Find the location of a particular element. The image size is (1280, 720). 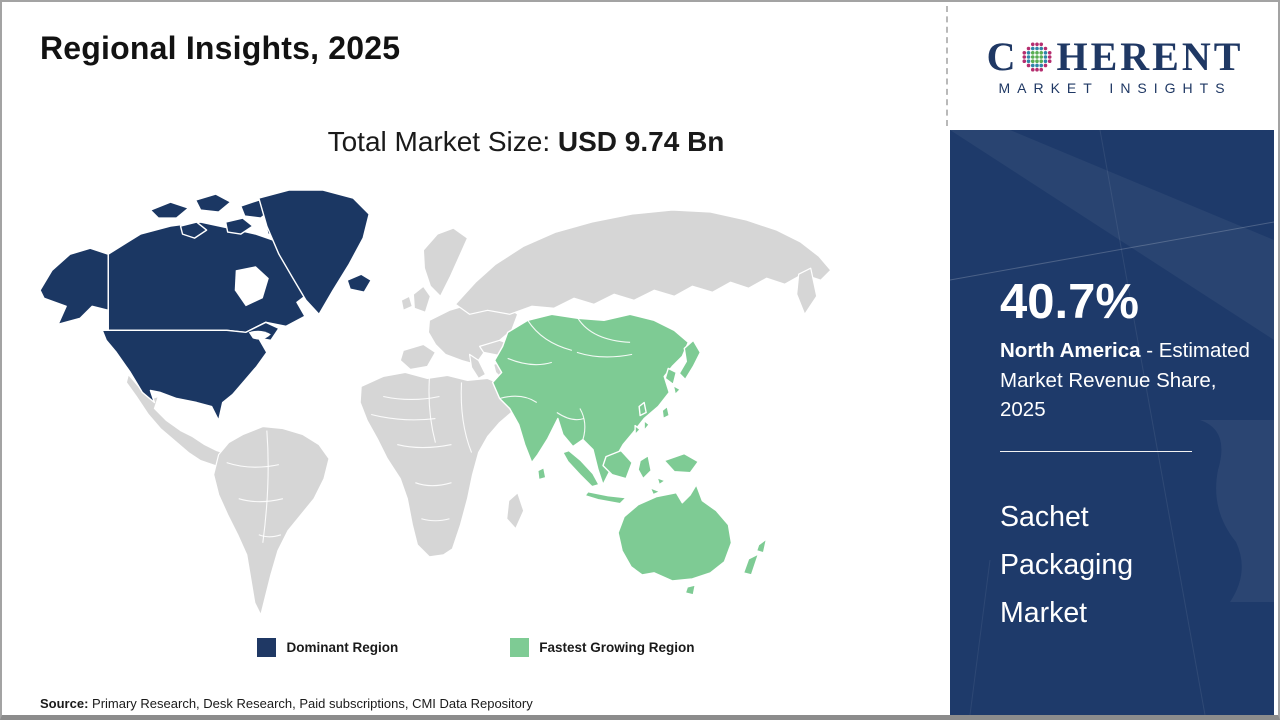

map-usa is located at coordinates (190, 371).